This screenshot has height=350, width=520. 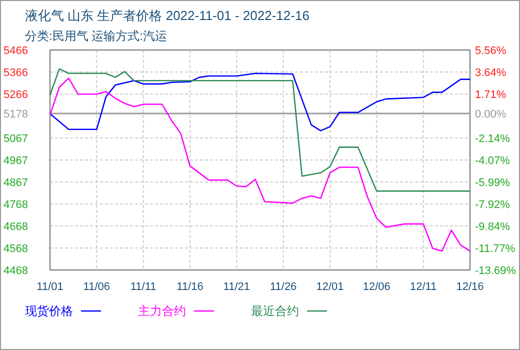 What do you see at coordinates (260, 102) in the screenshot?
I see `line-series` at bounding box center [260, 102].